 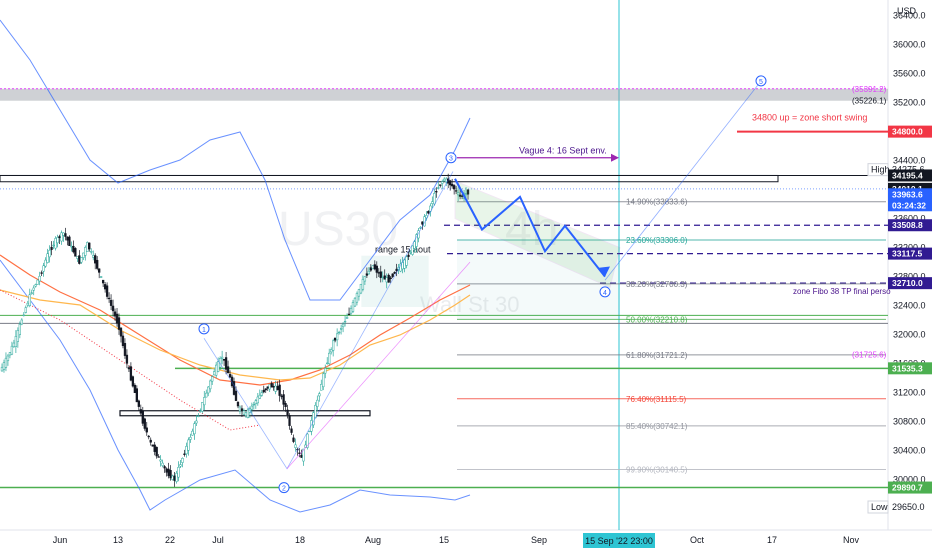 What do you see at coordinates (656, 399) in the screenshot?
I see `fib-level-label: 76.40%(31115.5)` at bounding box center [656, 399].